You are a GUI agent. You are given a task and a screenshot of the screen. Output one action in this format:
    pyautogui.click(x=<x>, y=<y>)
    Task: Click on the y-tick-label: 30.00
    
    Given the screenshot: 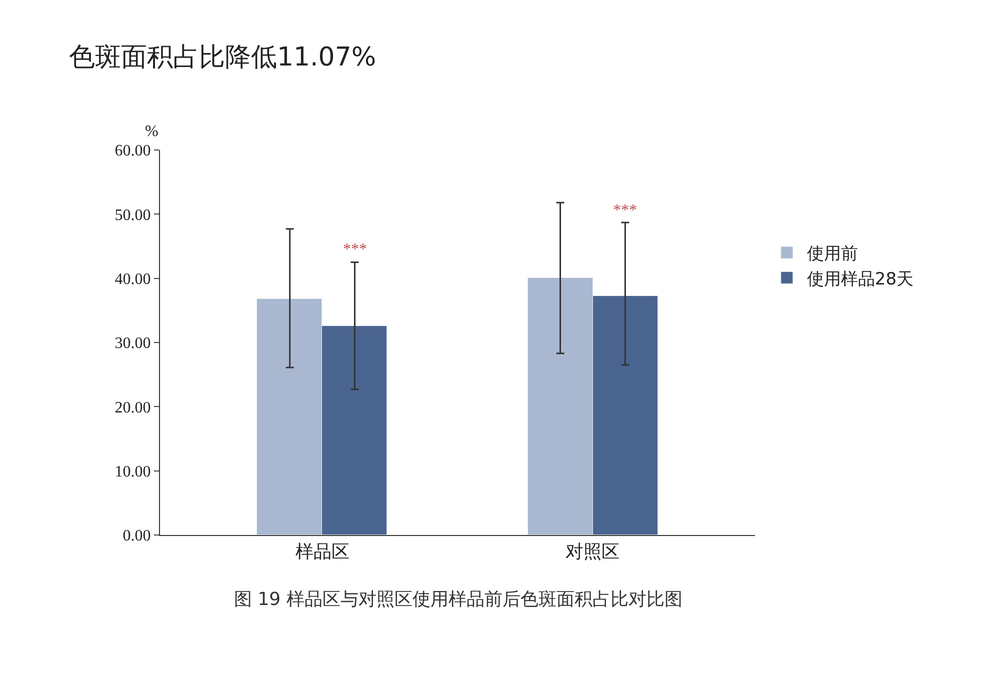 What is the action you would take?
    pyautogui.click(x=132, y=343)
    